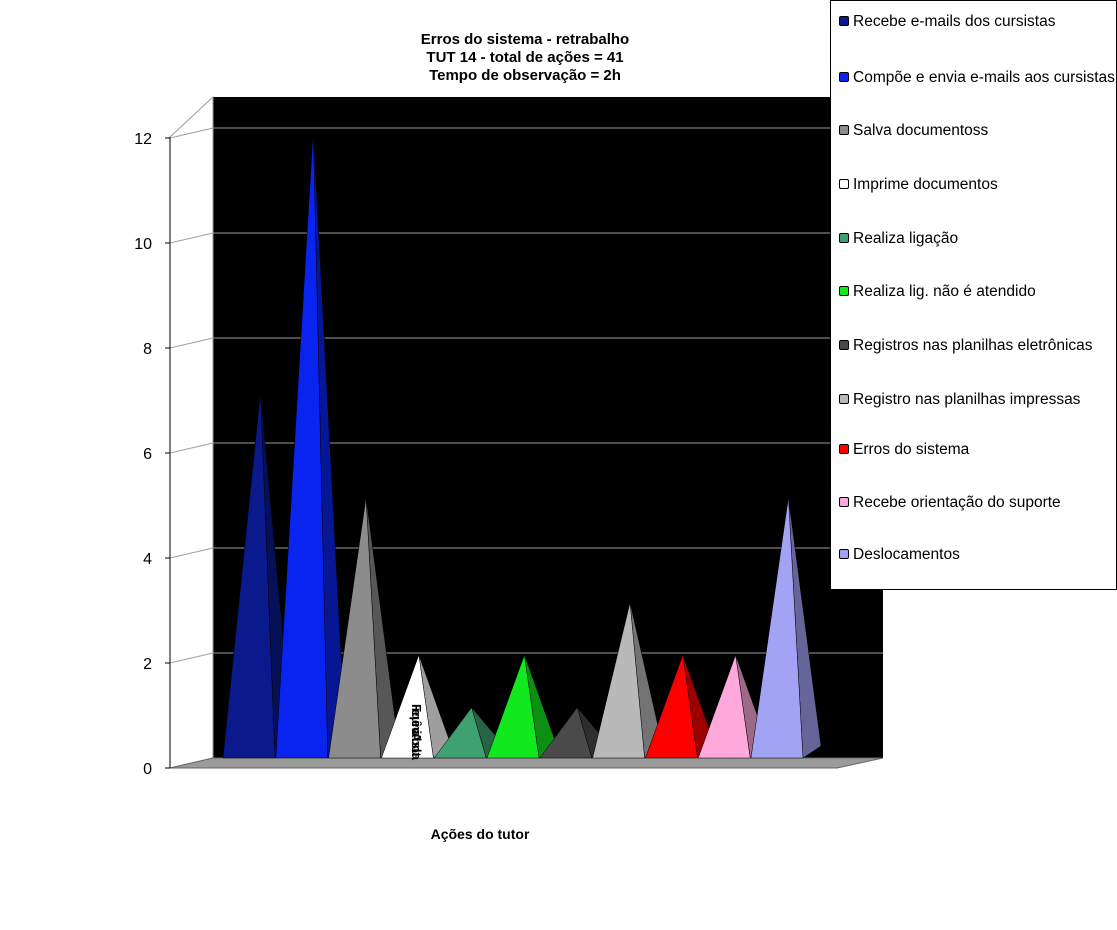 The image size is (1117, 930). What do you see at coordinates (957, 502) in the screenshot?
I see `legend-label: Recebe orientação do suporte` at bounding box center [957, 502].